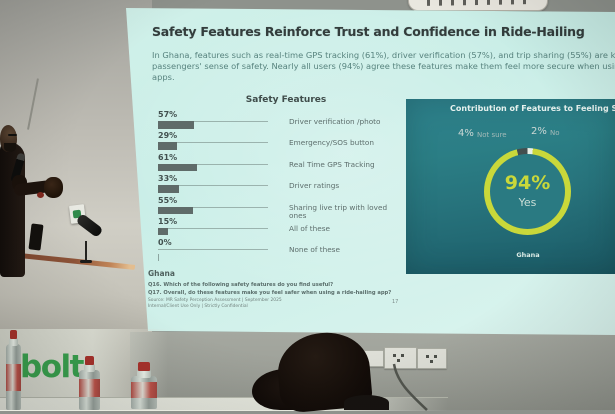 The width and height of the screenshot is (615, 414). What do you see at coordinates (278, 141) in the screenshot?
I see `bar-row: 29% Emergency/SOS button` at bounding box center [278, 141].